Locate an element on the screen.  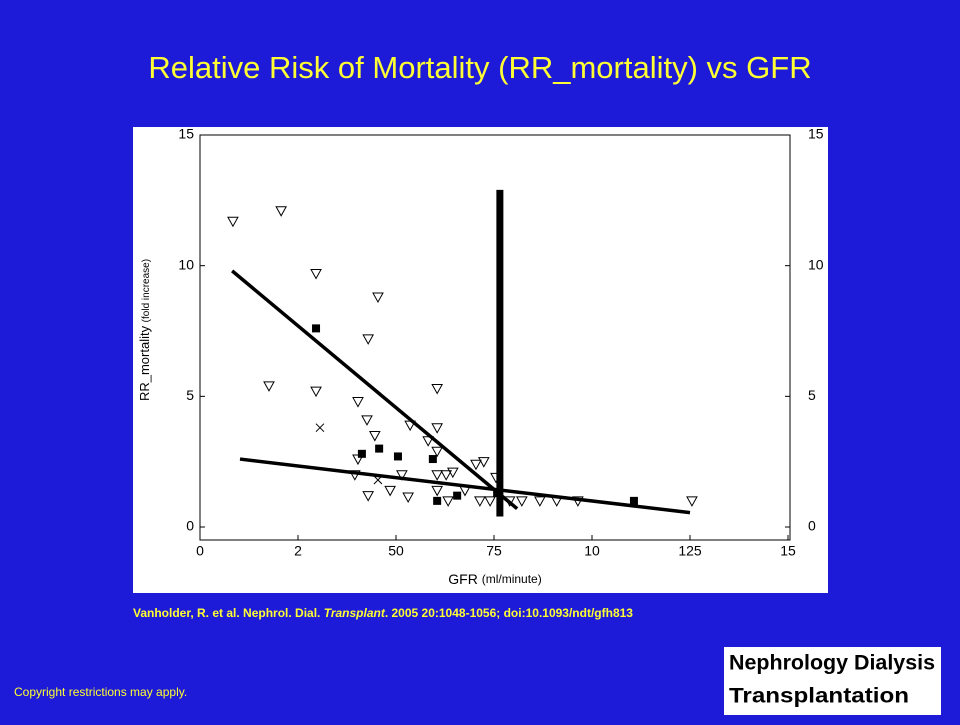
y2-tick-label: 0 is located at coordinates (812, 526).